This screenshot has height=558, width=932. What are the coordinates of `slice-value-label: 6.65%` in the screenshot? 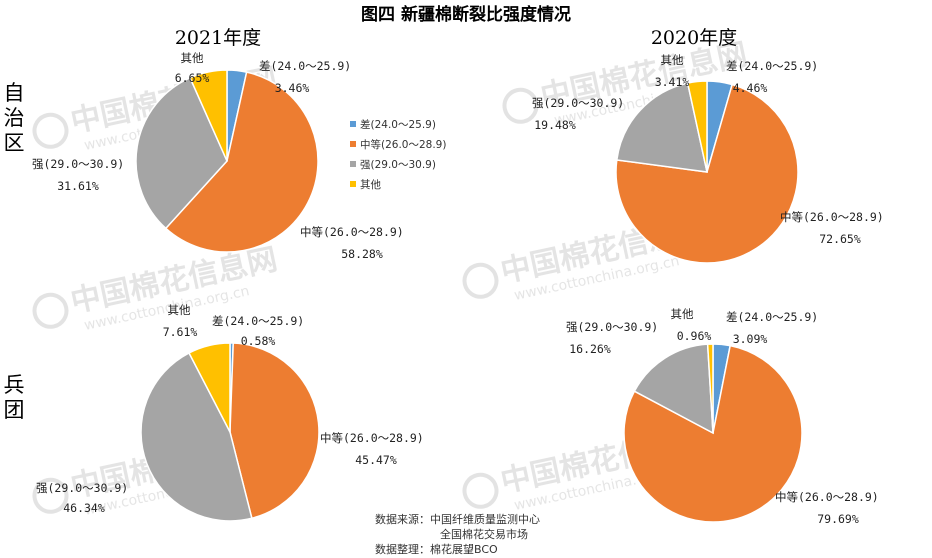 It's located at (192, 78).